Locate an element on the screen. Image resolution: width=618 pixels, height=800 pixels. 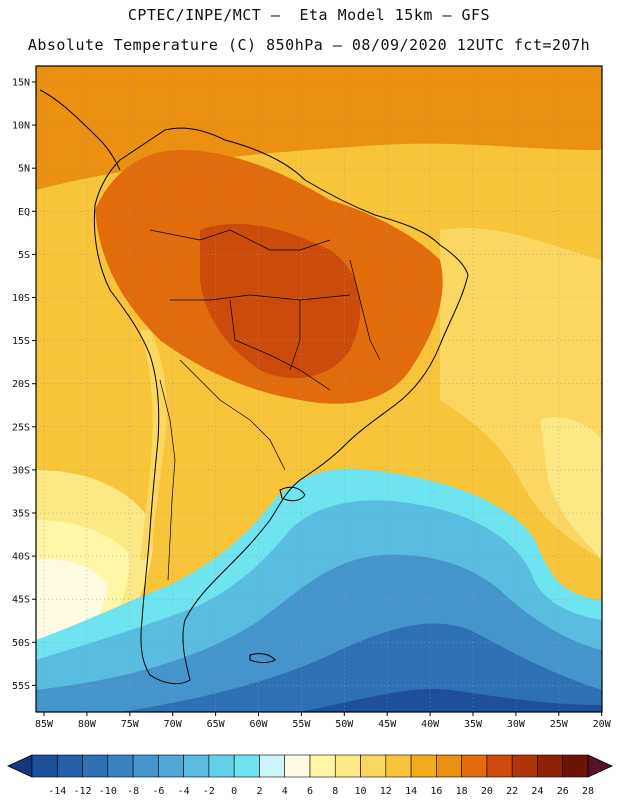
field-cold-deepest is located at coordinates (451, 700).